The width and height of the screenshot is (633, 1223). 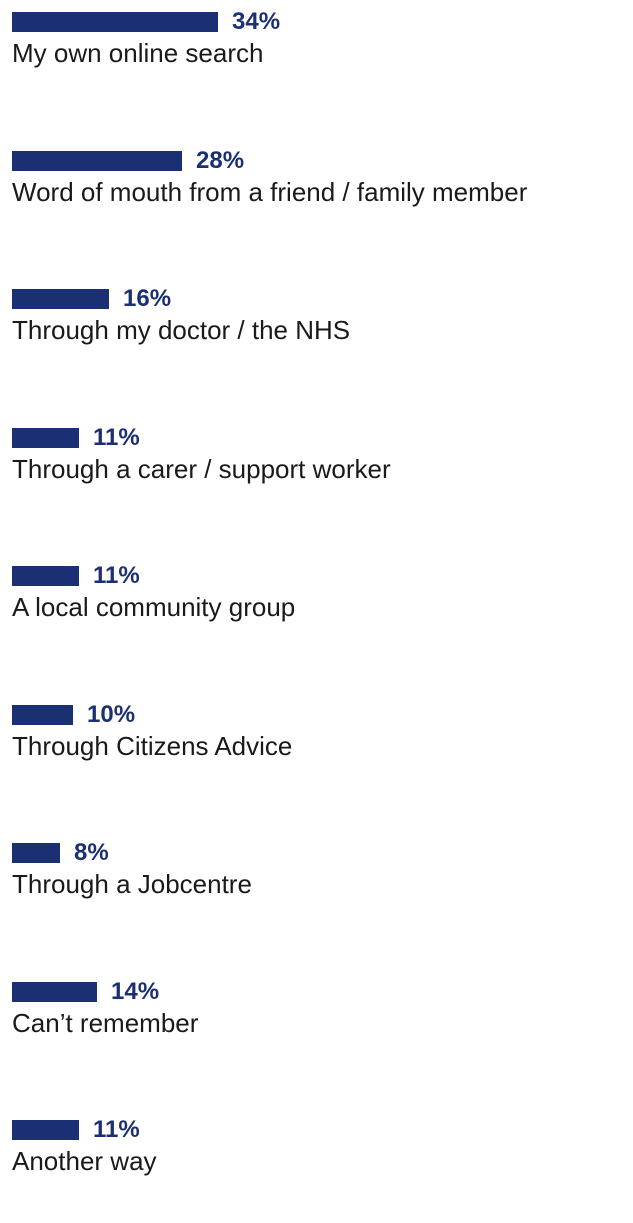 What do you see at coordinates (105, 1022) in the screenshot?
I see `category-label: Can’t remember` at bounding box center [105, 1022].